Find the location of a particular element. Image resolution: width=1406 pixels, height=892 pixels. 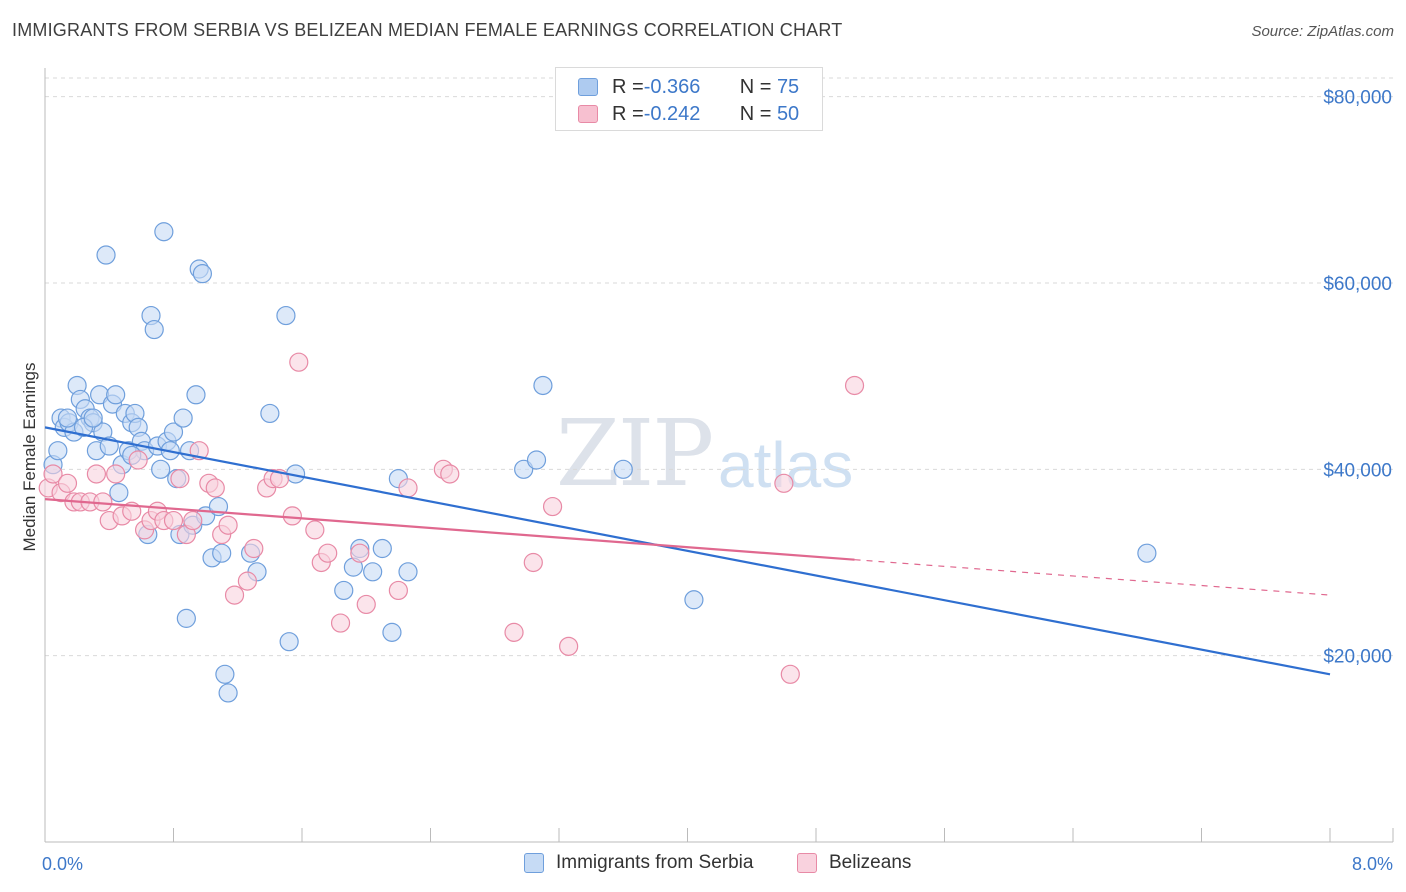

x-tick-label-end: 8.0% is located at coordinates (1372, 864).